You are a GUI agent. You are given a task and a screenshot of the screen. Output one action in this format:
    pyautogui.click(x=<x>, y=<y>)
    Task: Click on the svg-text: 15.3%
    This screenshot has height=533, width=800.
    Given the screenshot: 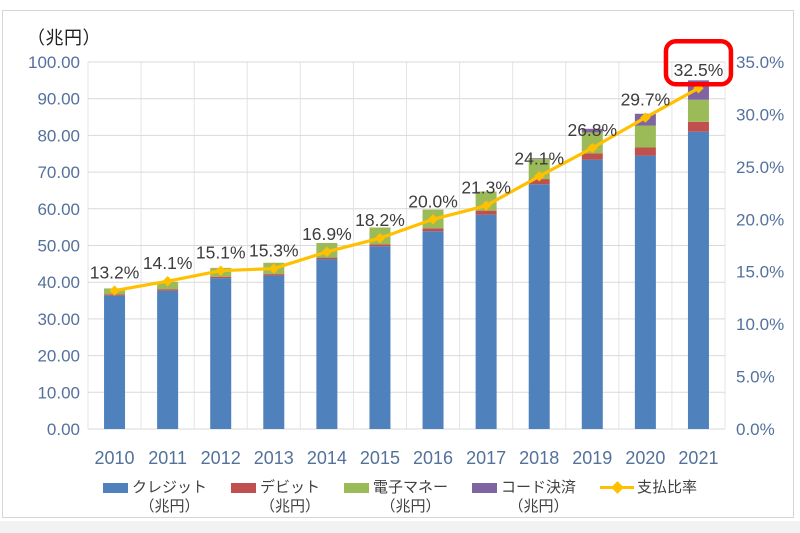 What is the action you would take?
    pyautogui.click(x=274, y=251)
    